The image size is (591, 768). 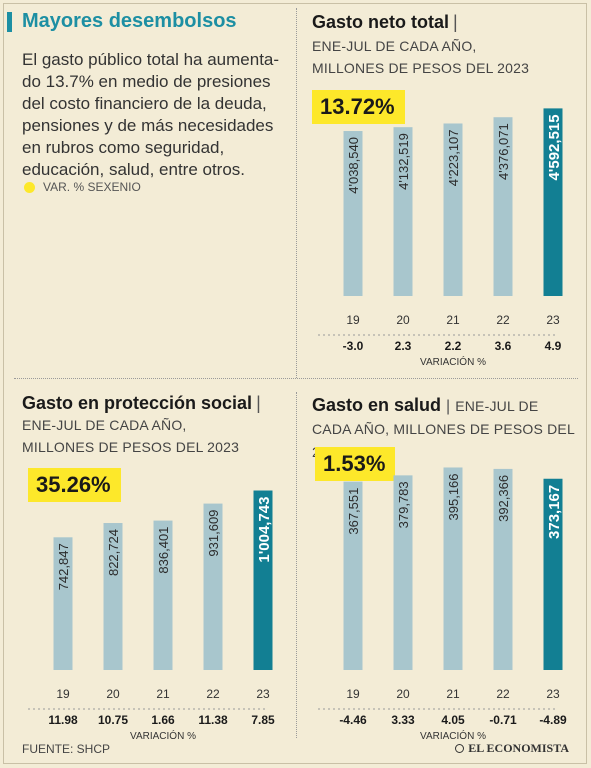 I want to click on bar-value-label: 4'376,071, so click(x=503, y=151).